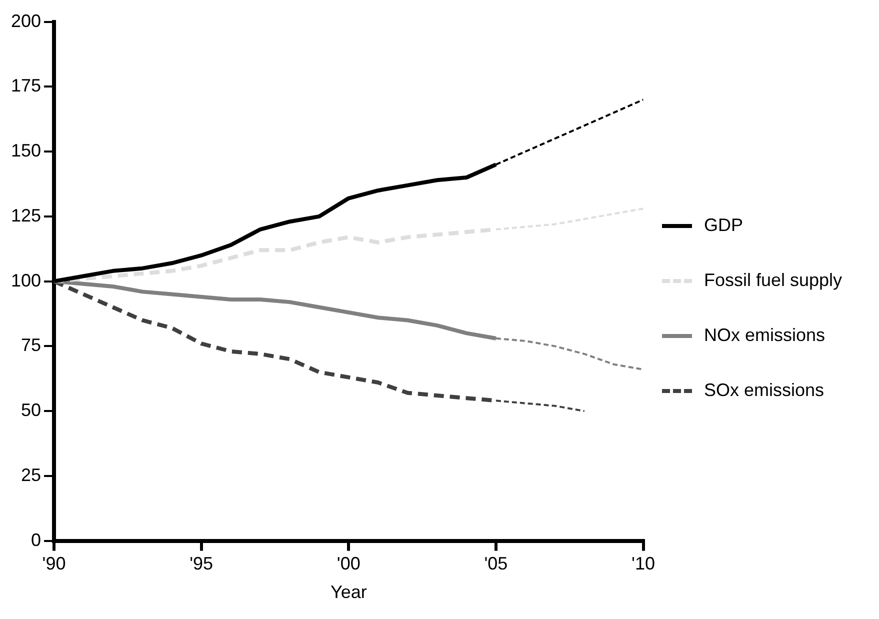 The width and height of the screenshot is (879, 619). What do you see at coordinates (765, 335) in the screenshot?
I see `legend-label: NOx emissions` at bounding box center [765, 335].